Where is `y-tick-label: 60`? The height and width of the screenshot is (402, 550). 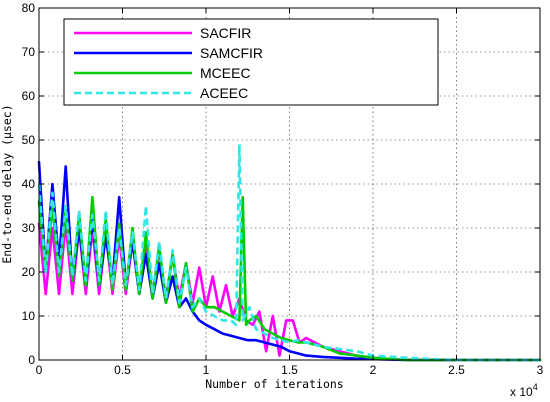 y-tick-label: 60 is located at coordinates (29, 96).